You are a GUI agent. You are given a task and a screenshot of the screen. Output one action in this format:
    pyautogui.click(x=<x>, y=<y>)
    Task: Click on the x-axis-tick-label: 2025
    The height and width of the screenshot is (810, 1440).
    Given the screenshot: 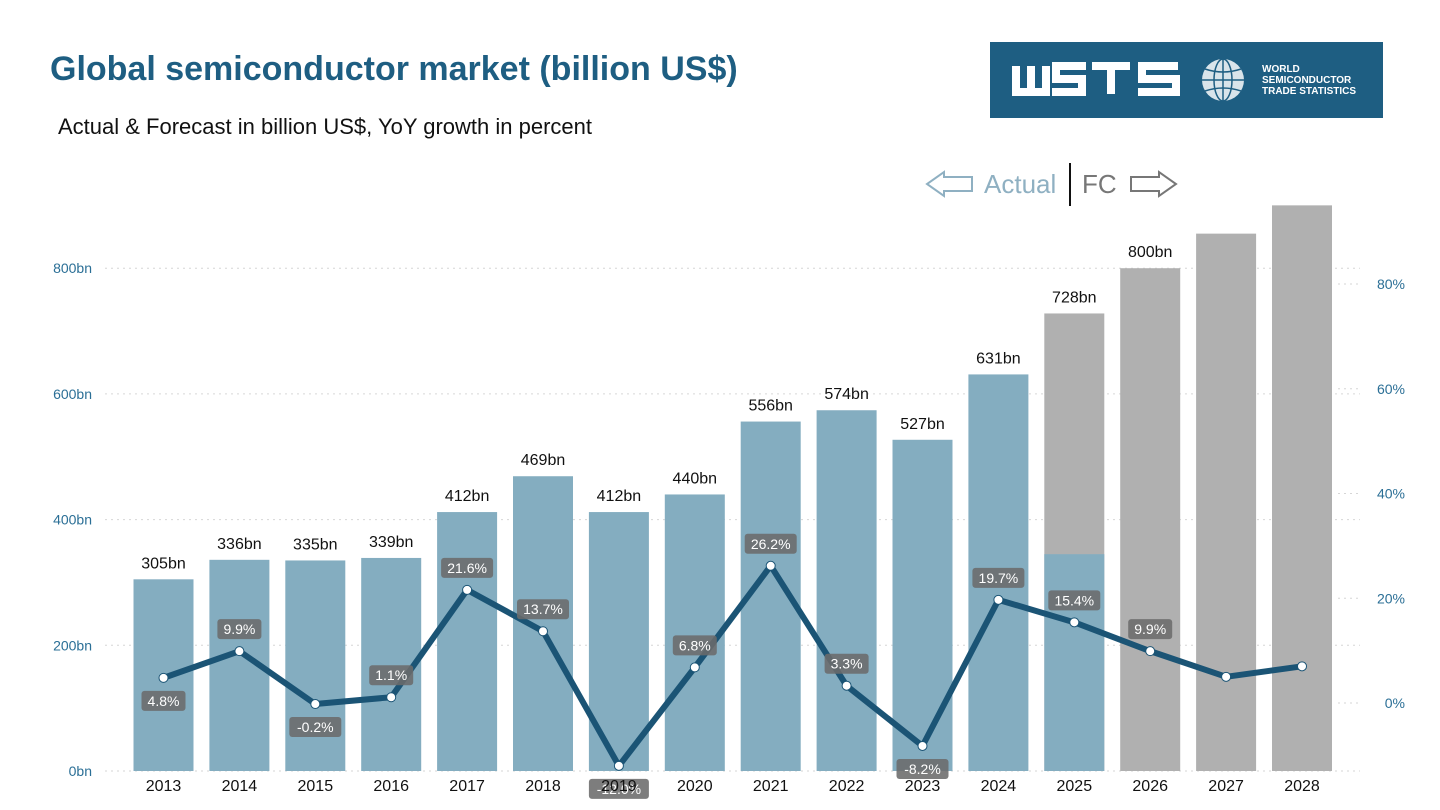 What is the action you would take?
    pyautogui.click(x=1075, y=786)
    